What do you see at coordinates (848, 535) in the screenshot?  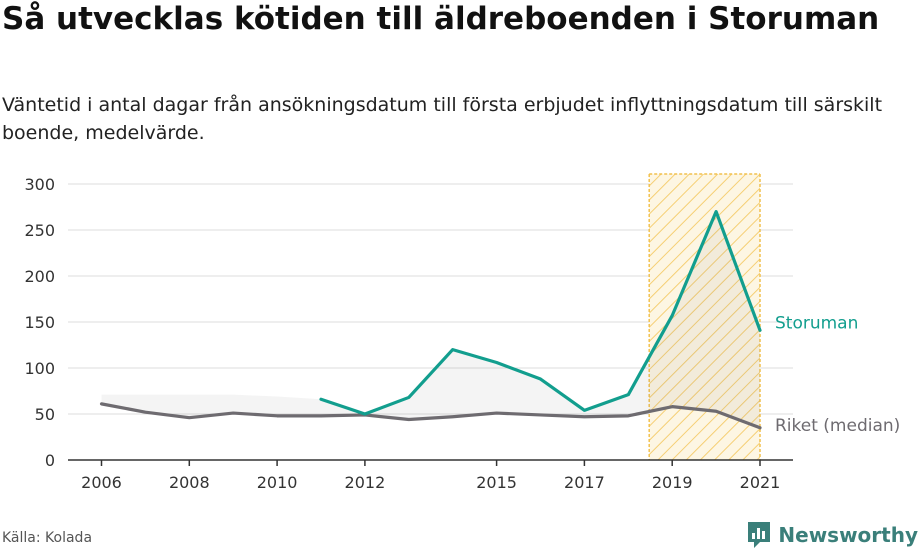 I see `brand-name: Newsworthy` at bounding box center [848, 535].